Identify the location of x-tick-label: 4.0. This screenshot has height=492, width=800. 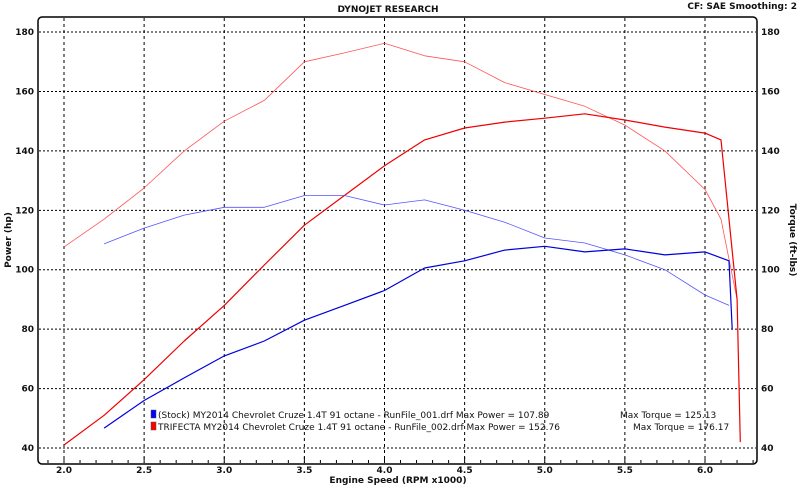
(385, 471).